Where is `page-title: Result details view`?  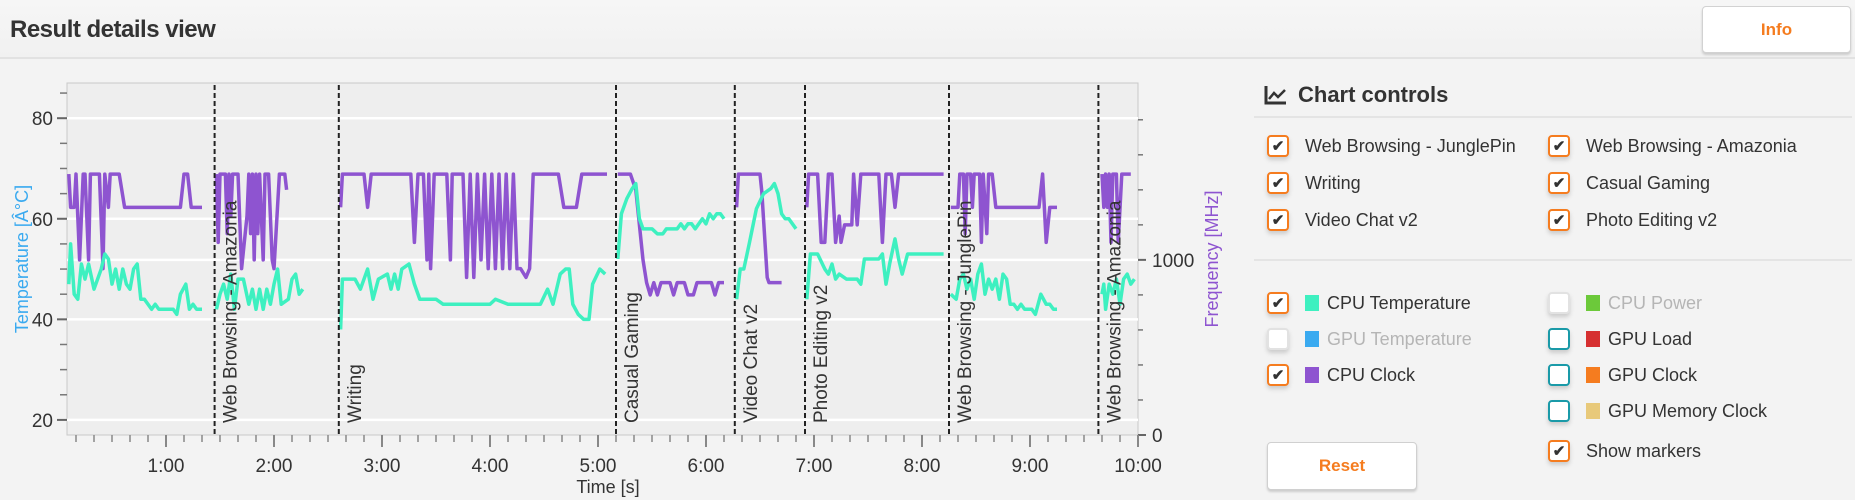 page-title: Result details view is located at coordinates (113, 29).